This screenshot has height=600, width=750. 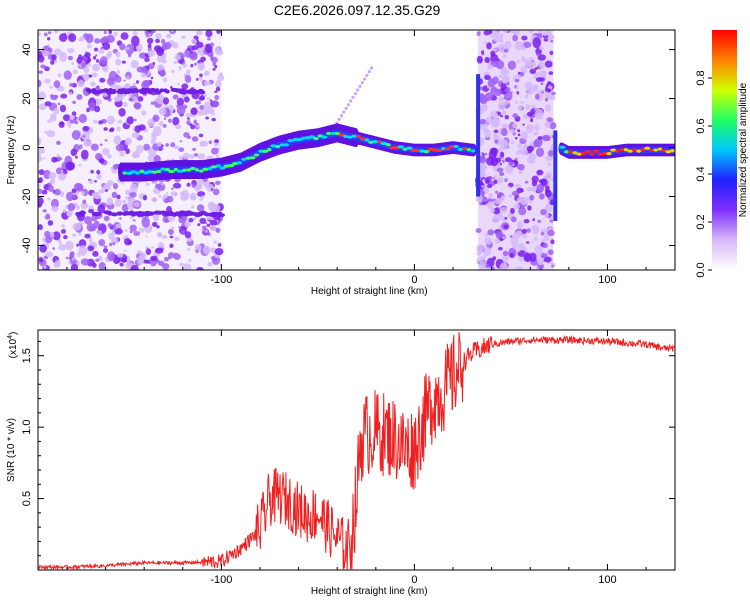 I want to click on faint-streak-dot, so click(x=344, y=112).